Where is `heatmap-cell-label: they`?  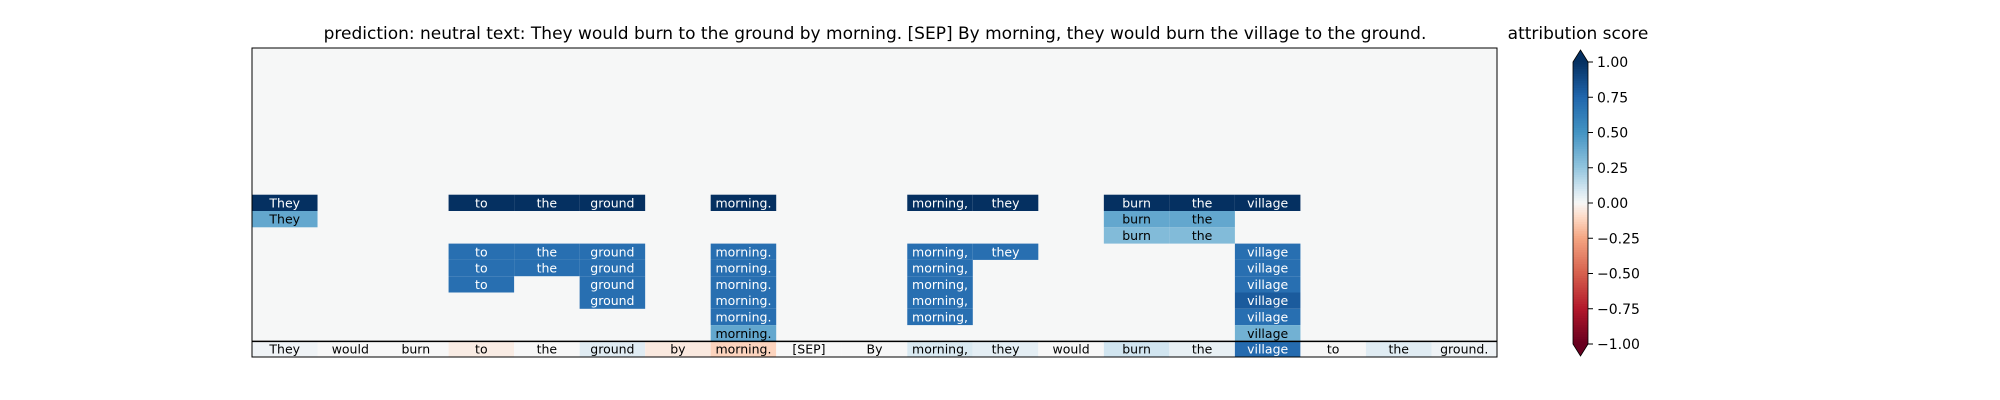
heatmap-cell-label: they is located at coordinates (1006, 202).